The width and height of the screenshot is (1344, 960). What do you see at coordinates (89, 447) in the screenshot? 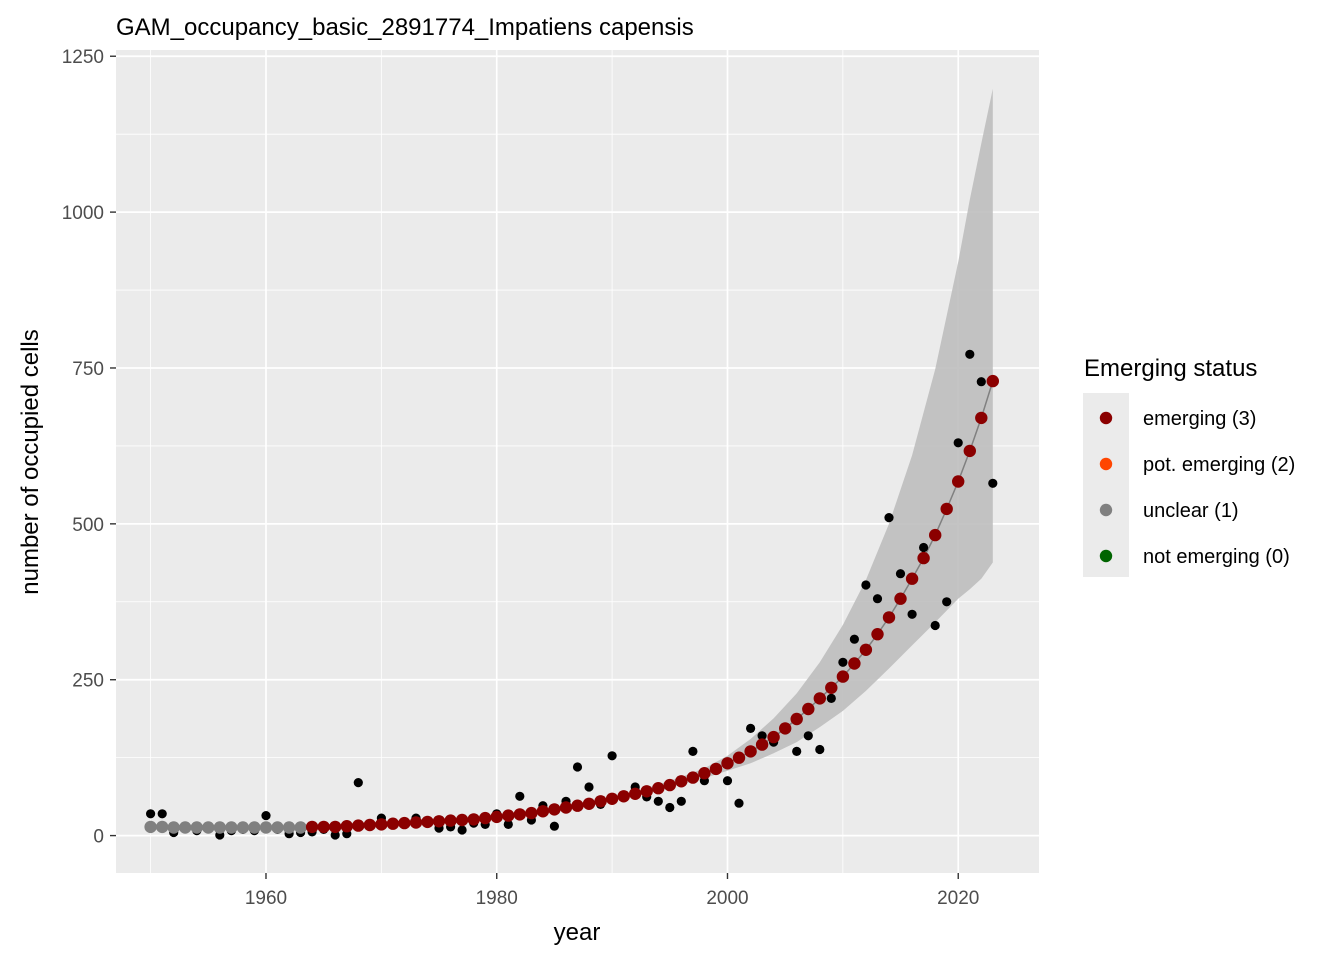
I see `y-axis: 0 250 500 750 1000 1250` at bounding box center [89, 447].